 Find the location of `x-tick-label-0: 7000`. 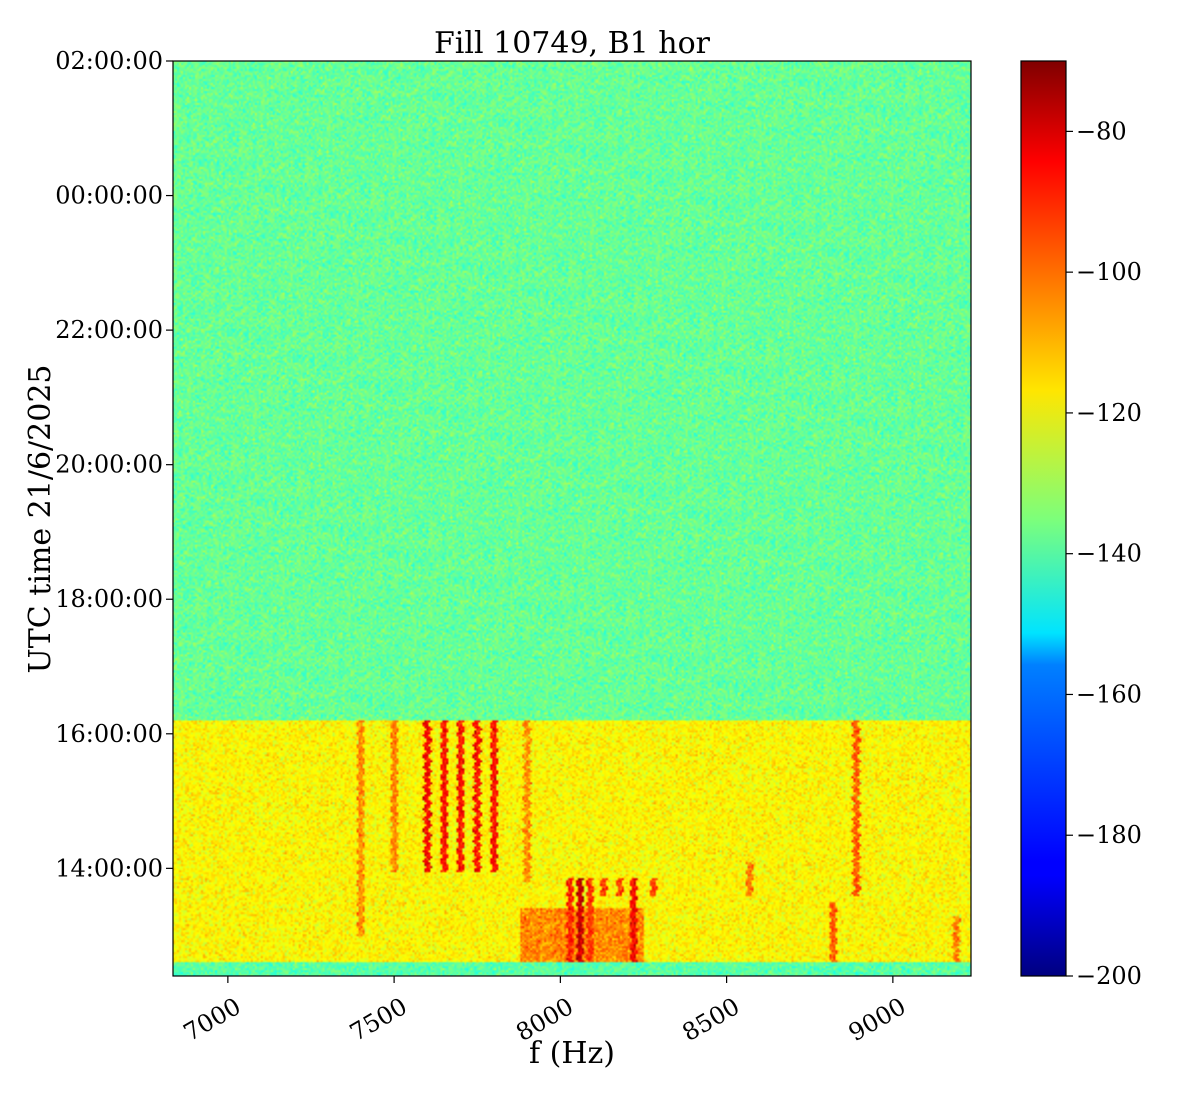

x-tick-label-0: 7000 is located at coordinates (212, 1019).